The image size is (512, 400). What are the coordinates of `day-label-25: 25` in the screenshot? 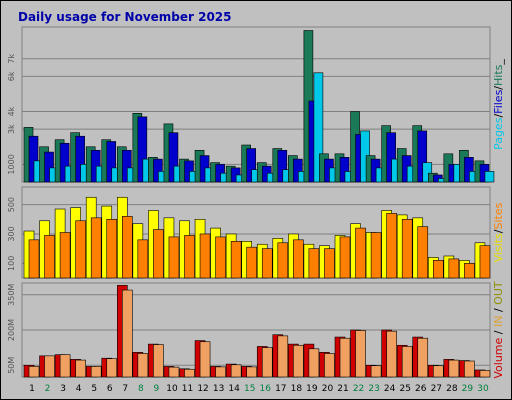 It's located at (404, 389).